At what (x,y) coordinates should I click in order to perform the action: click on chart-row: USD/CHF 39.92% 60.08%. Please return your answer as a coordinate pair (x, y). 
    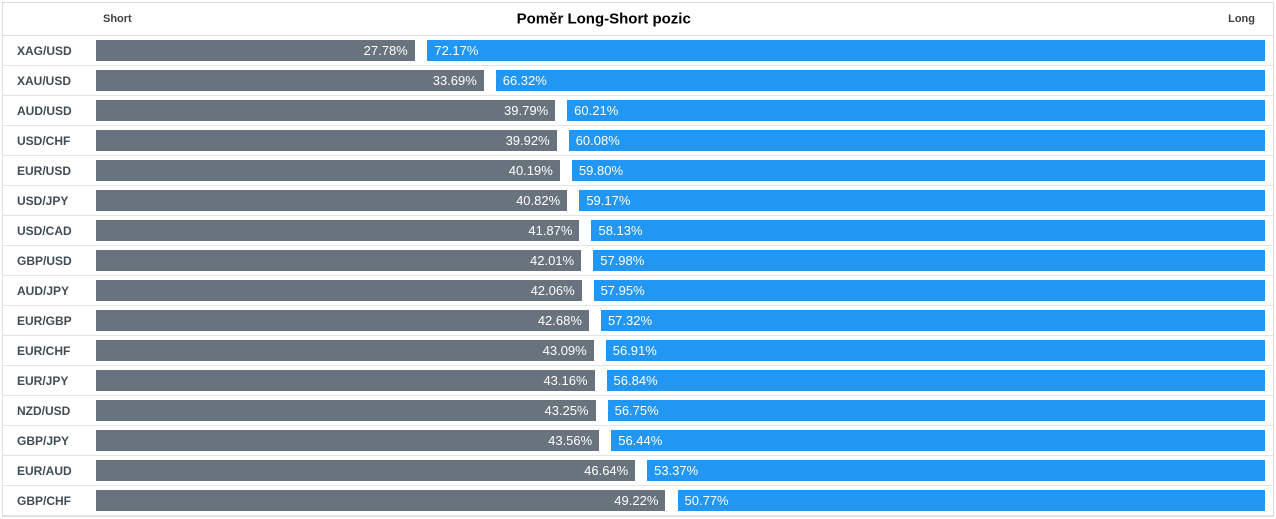
    Looking at the image, I should click on (638, 141).